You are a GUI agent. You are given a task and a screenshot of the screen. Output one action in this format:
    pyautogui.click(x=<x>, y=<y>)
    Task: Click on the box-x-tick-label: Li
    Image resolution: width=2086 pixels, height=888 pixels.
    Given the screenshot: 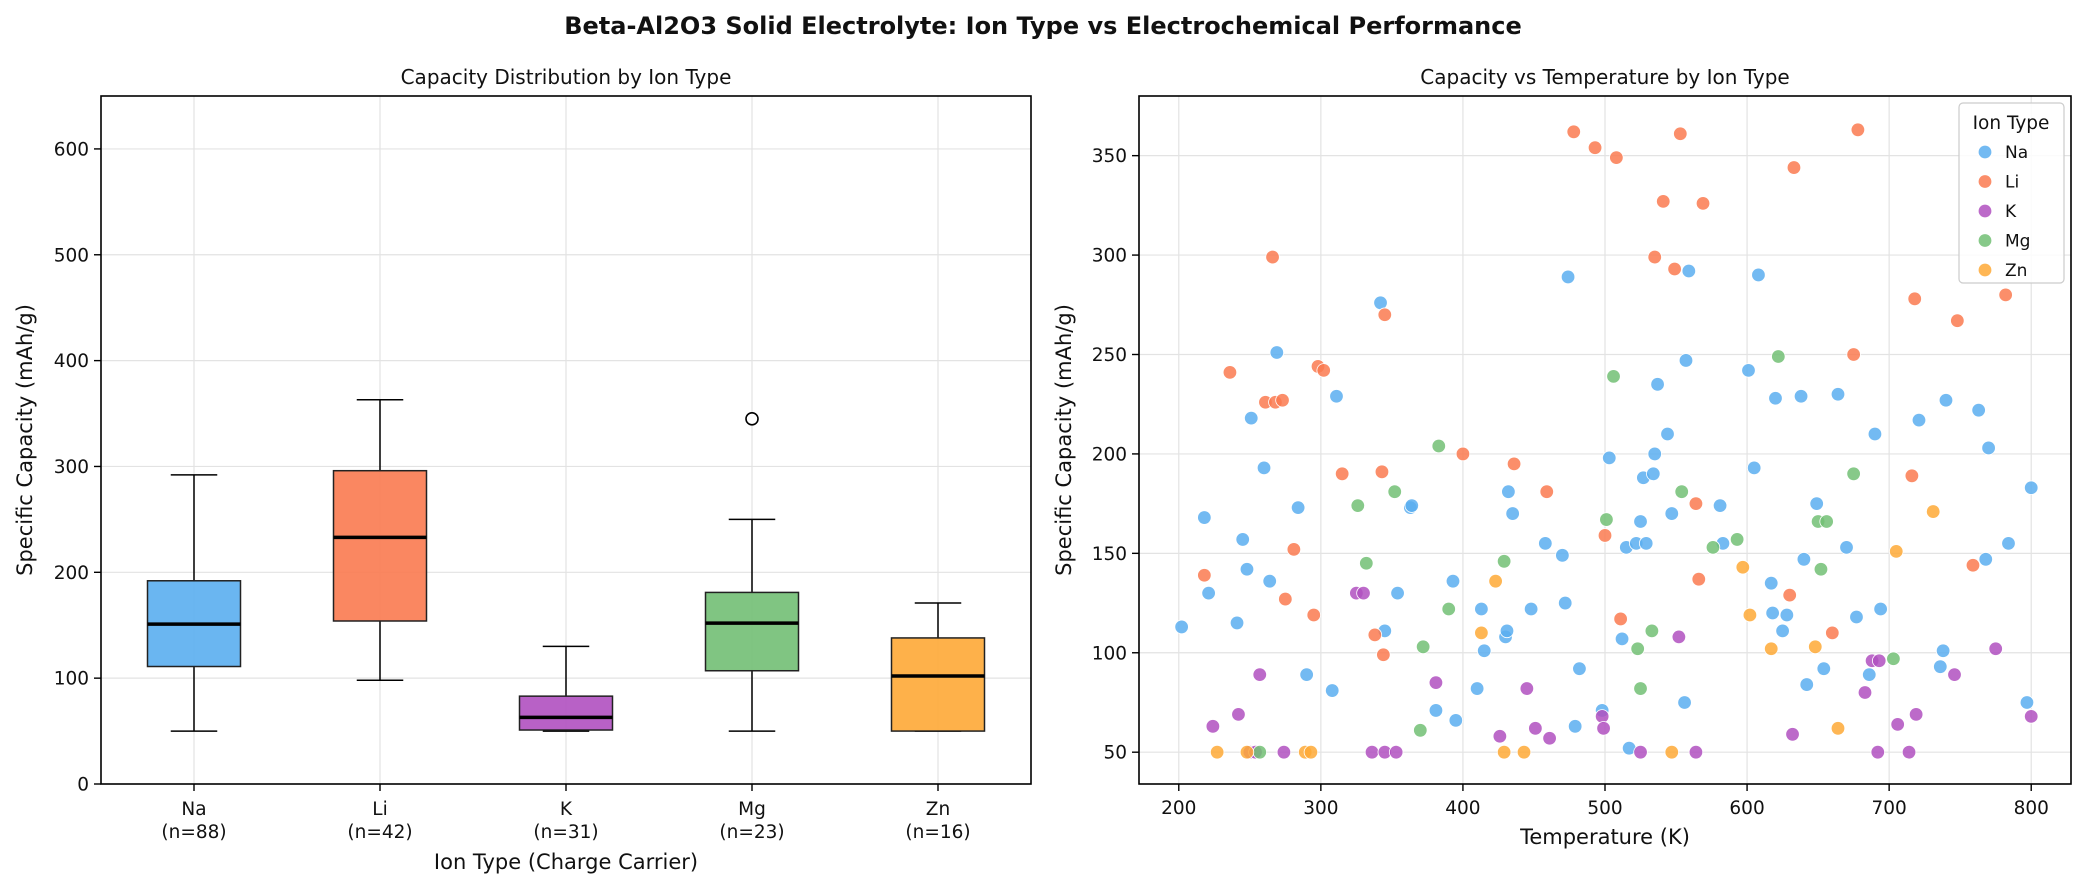 What is the action you would take?
    pyautogui.click(x=379, y=809)
    